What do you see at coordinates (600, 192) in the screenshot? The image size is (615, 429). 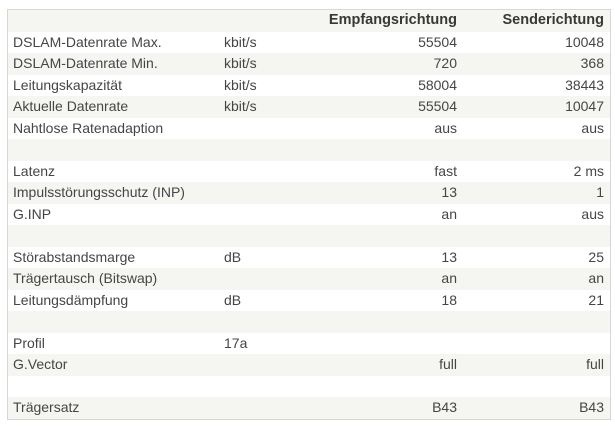 I see `row-value-sende: 1` at bounding box center [600, 192].